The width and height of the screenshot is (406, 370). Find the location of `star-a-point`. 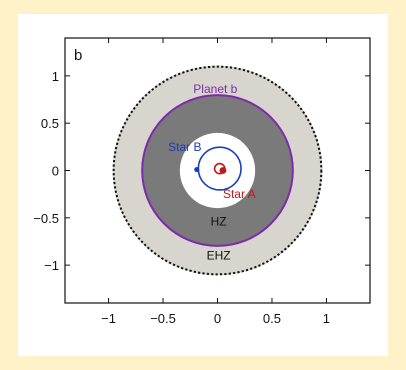

star-a-point is located at coordinates (223, 170).